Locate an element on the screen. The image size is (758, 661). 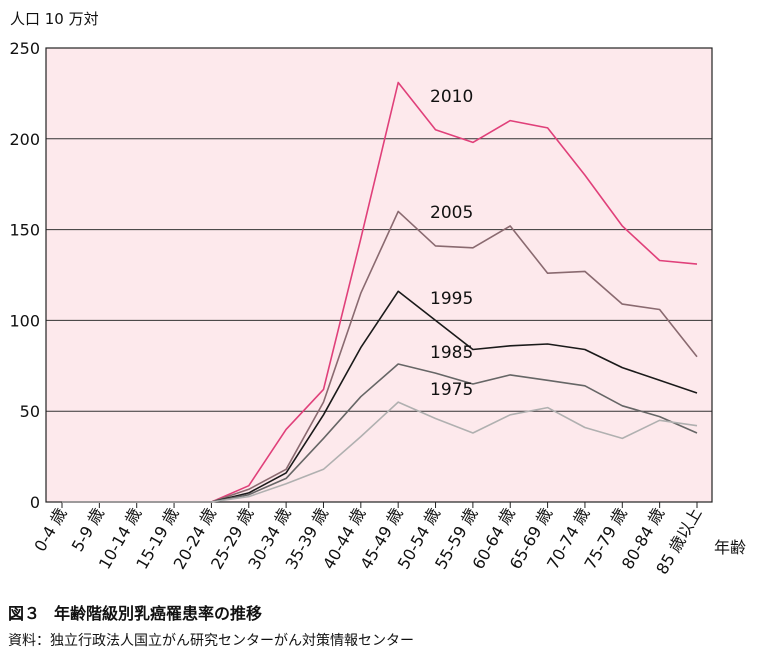
series-label-1975: 1975 is located at coordinates (451, 390).